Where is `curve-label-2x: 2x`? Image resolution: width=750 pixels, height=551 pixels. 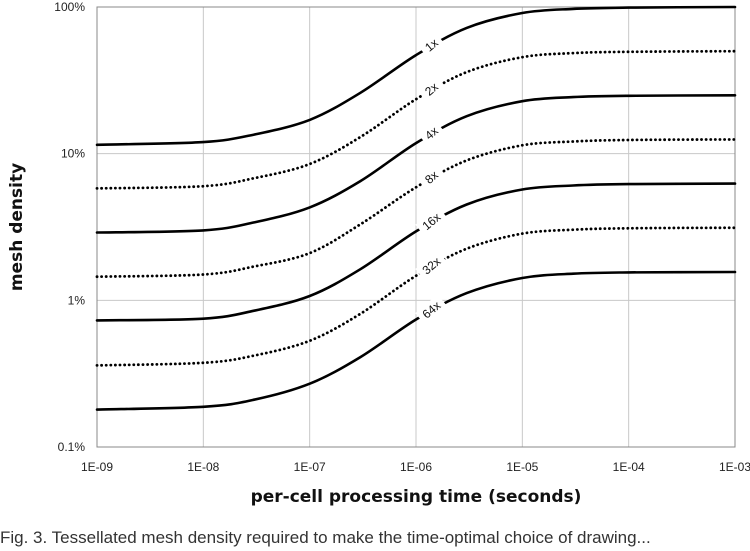
curve-label-2x: 2x is located at coordinates (431, 89).